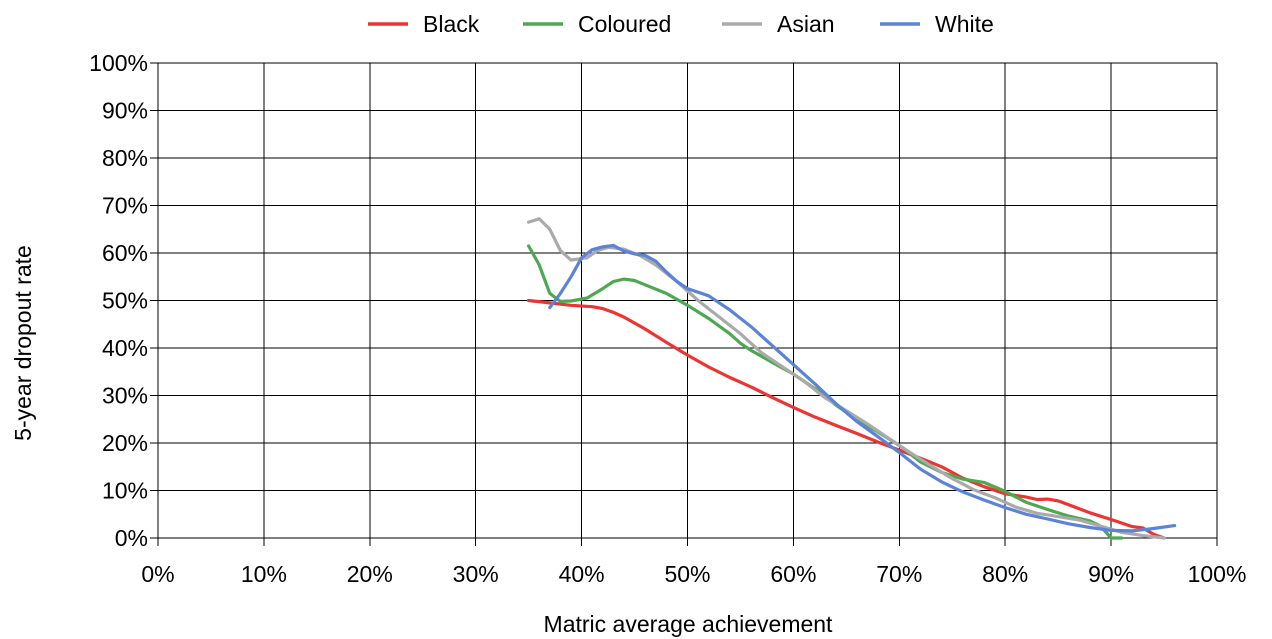 The width and height of the screenshot is (1272, 639). What do you see at coordinates (125, 396) in the screenshot?
I see `y-tick-label: 30%` at bounding box center [125, 396].